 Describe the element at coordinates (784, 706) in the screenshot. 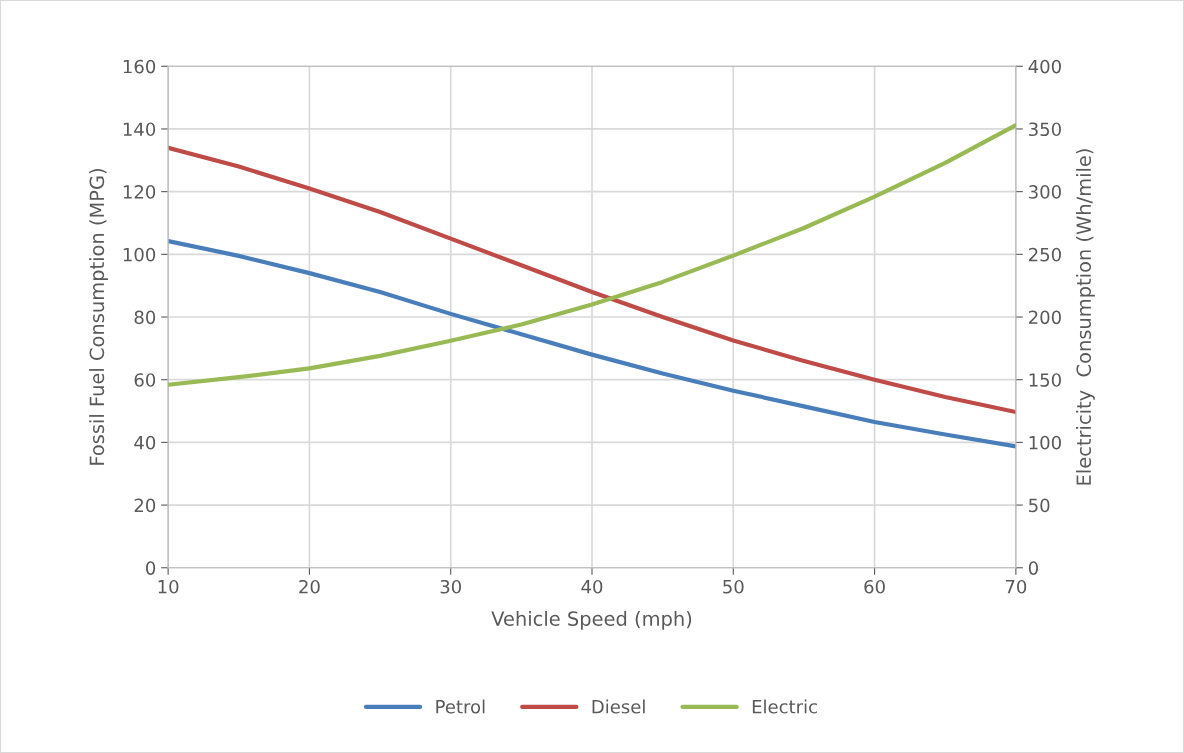

I see `legend-label: Electric` at that location.